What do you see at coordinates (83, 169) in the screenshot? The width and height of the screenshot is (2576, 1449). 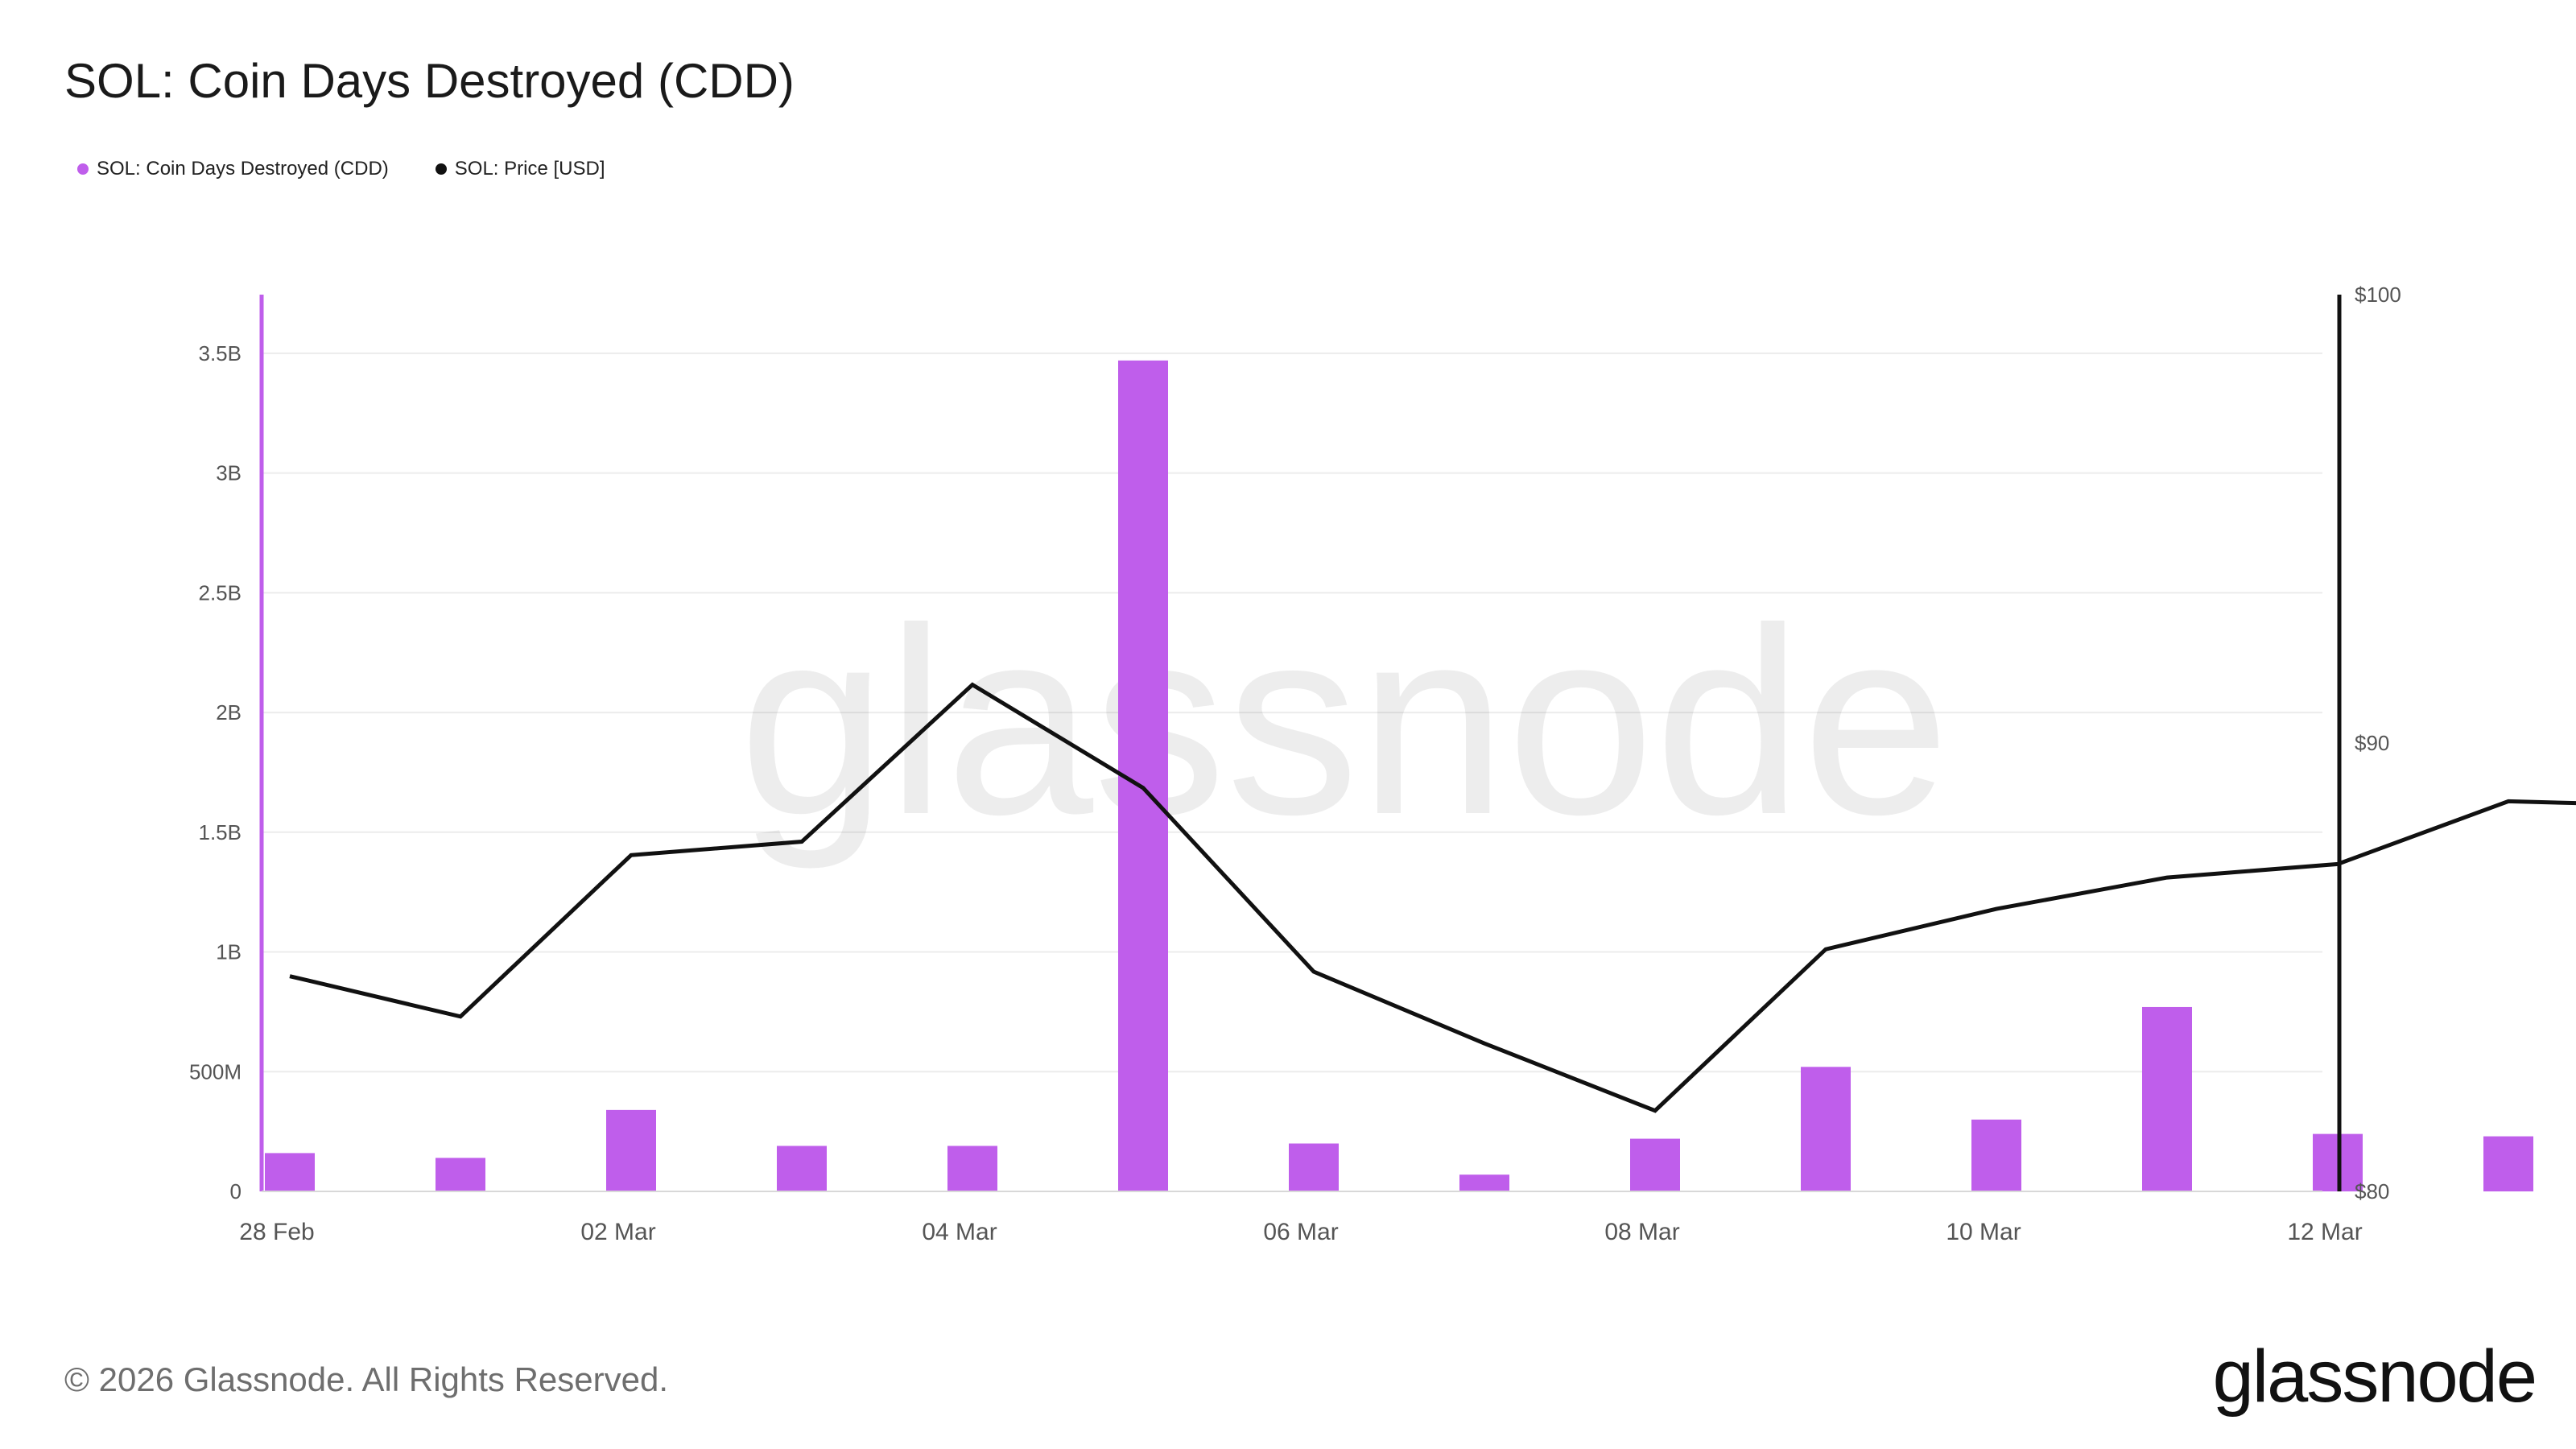 I see `legend-dot-cdd` at bounding box center [83, 169].